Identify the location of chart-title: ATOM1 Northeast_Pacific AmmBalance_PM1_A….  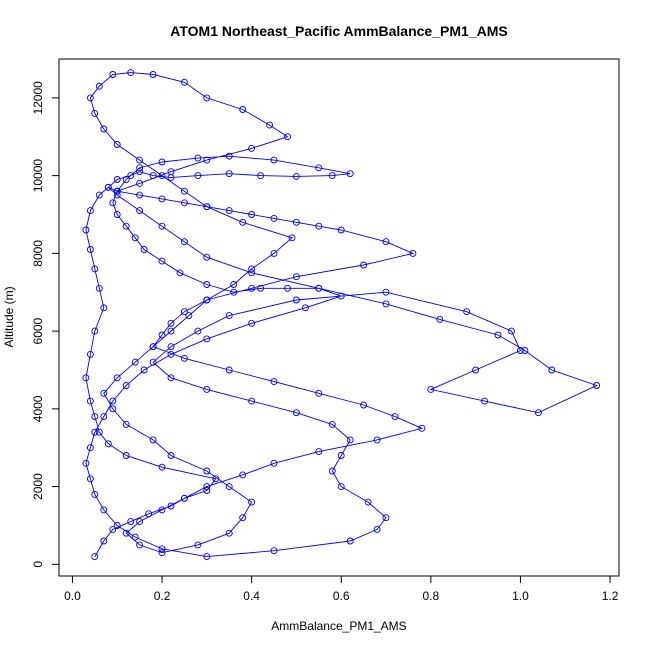
(338, 31).